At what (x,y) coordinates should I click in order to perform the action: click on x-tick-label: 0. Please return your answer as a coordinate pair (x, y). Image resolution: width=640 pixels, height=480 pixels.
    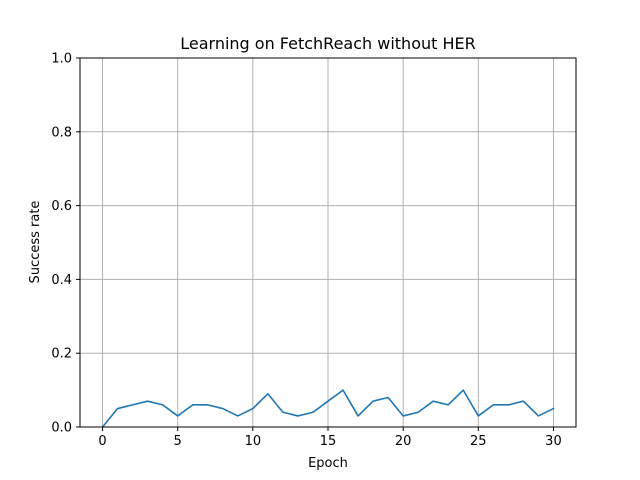
    Looking at the image, I should click on (102, 441).